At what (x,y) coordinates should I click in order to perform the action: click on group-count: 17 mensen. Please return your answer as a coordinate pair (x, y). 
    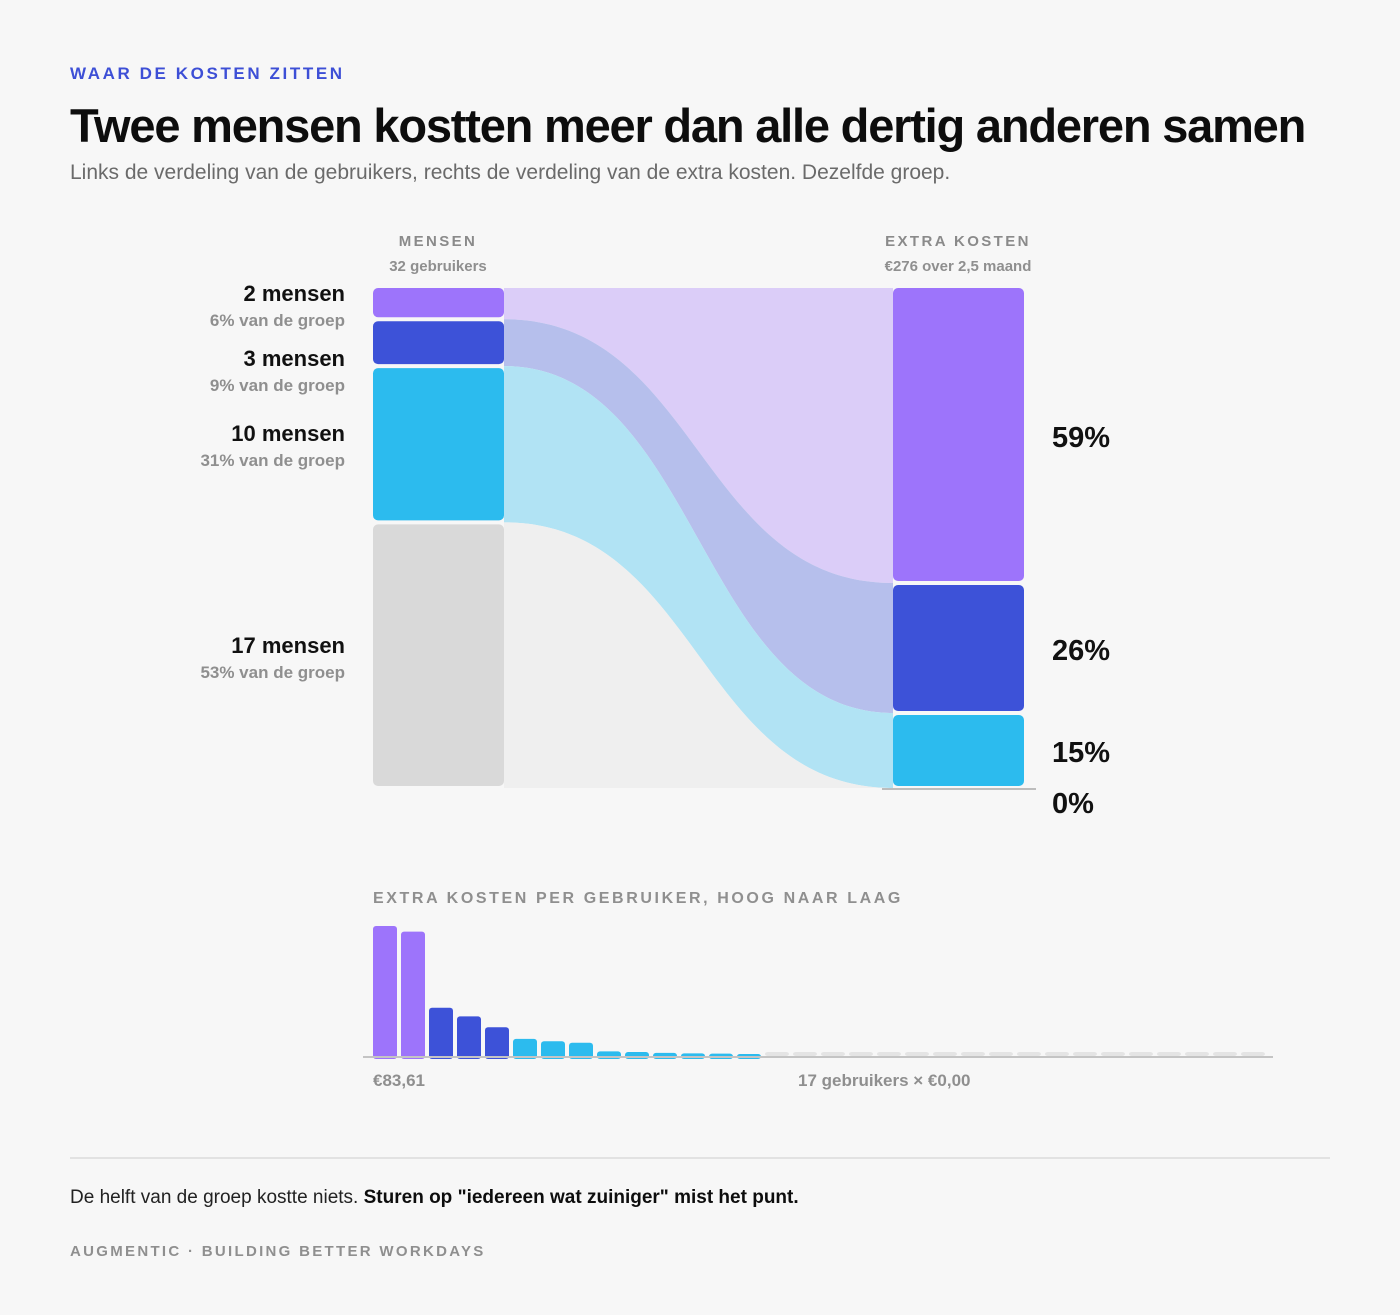
    Looking at the image, I should click on (288, 645).